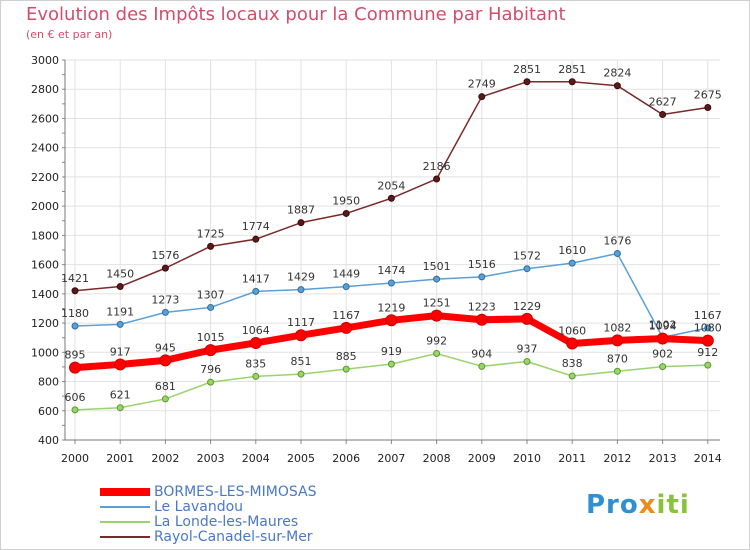 The height and width of the screenshot is (550, 750). I want to click on x-tick-label: 2007, so click(391, 458).